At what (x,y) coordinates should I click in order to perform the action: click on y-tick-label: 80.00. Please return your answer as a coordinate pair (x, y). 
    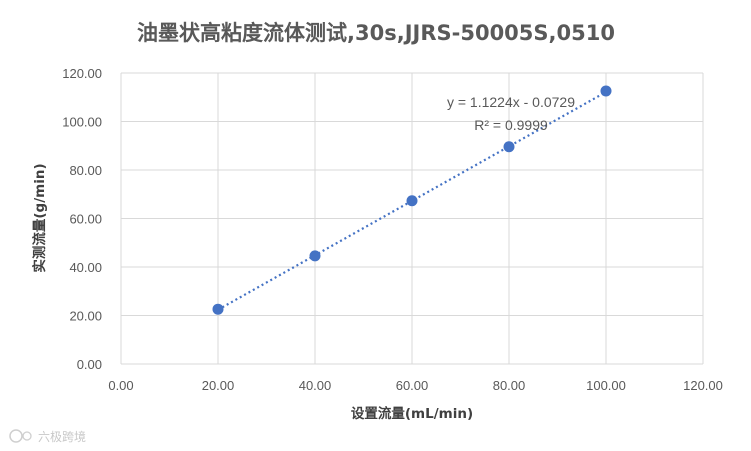
    Looking at the image, I should click on (85, 170).